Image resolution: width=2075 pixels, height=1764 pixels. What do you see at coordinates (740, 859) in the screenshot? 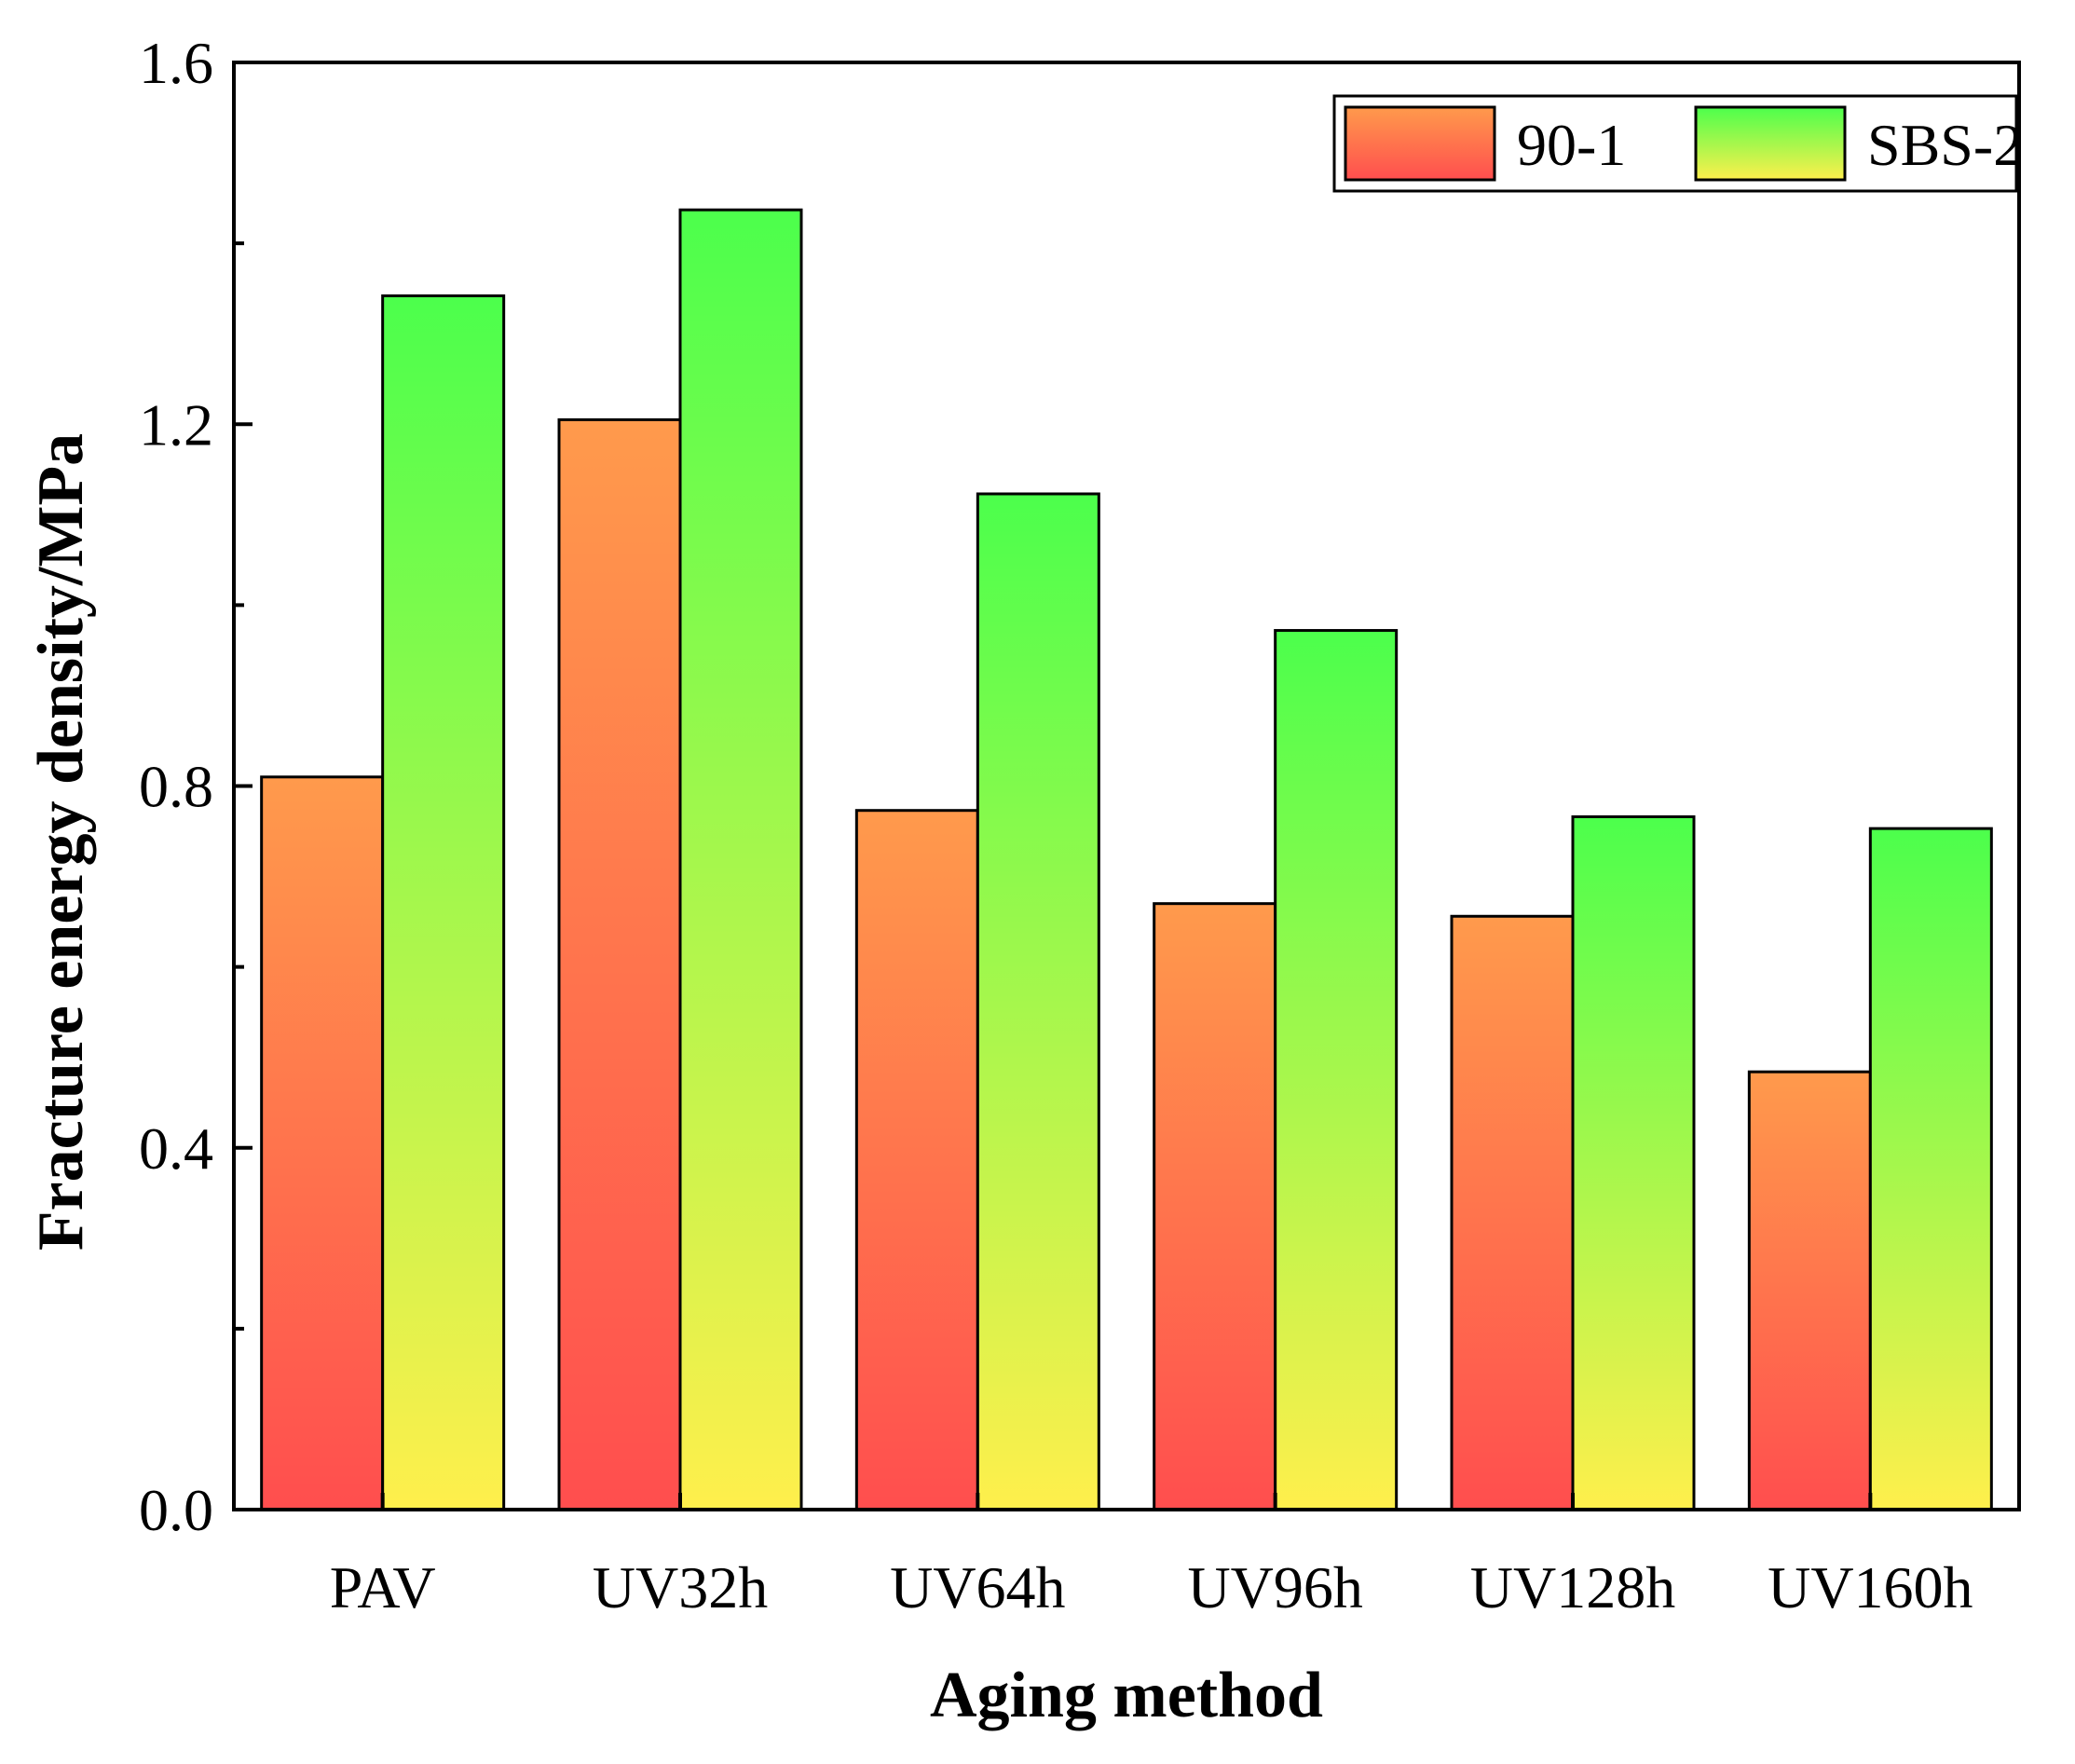
I see `bar-SBS-2-UV32h` at bounding box center [740, 859].